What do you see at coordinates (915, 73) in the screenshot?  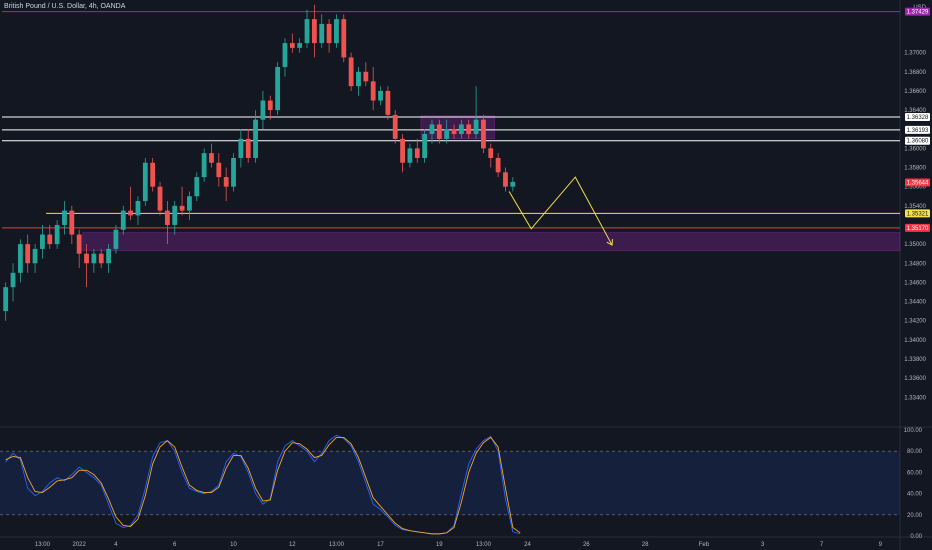 I see `price-tick-1: 1.36800` at bounding box center [915, 73].